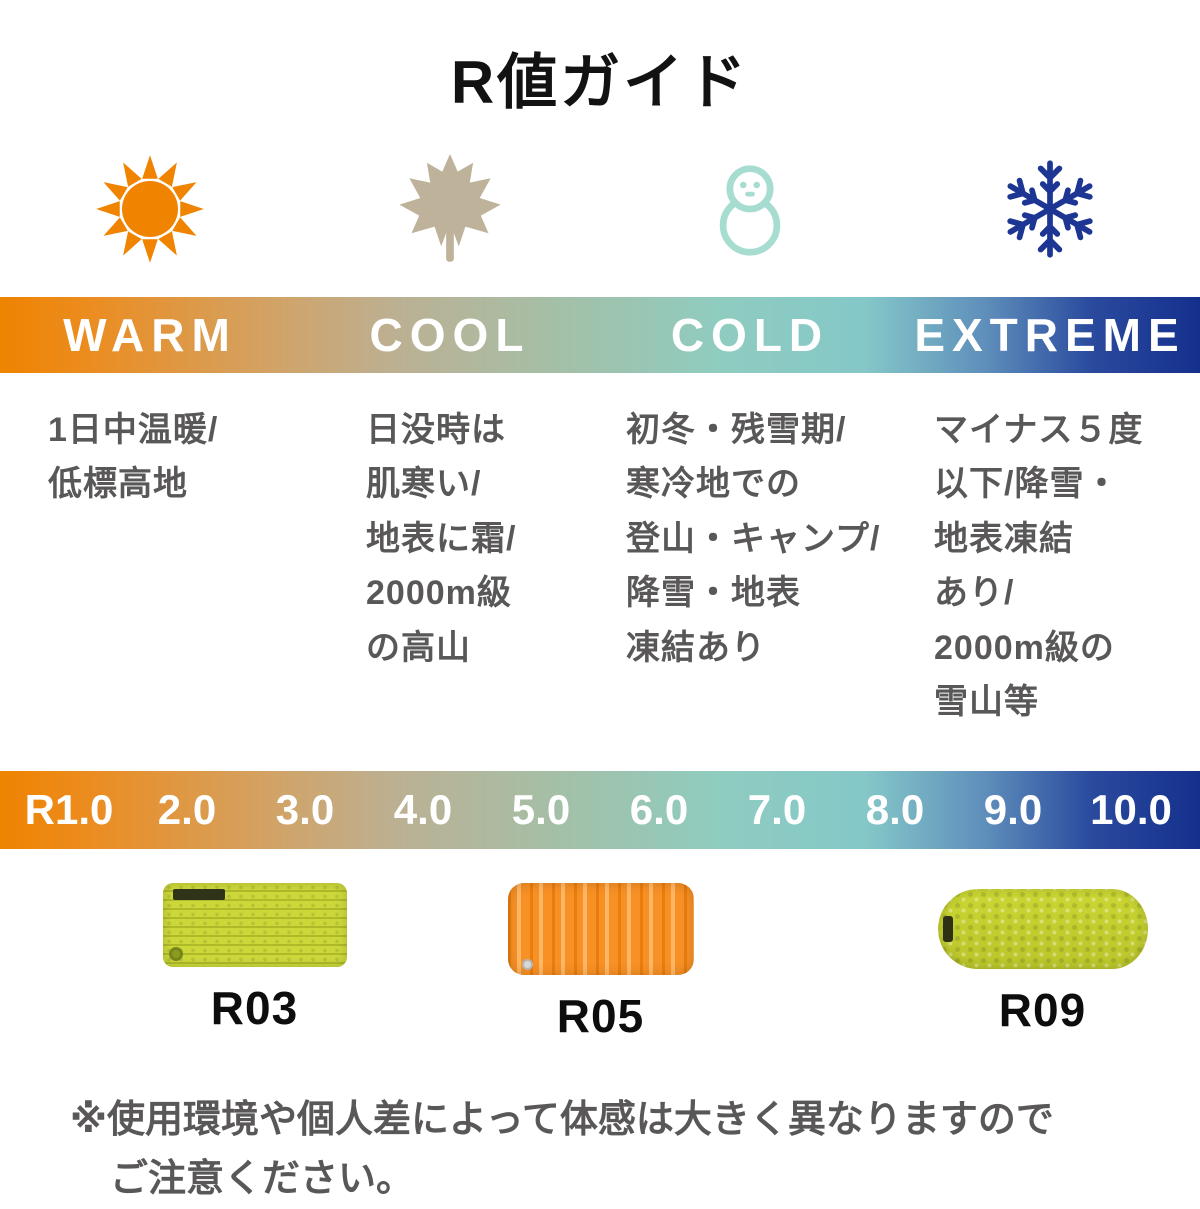 Image resolution: width=1200 pixels, height=1209 pixels. What do you see at coordinates (659, 810) in the screenshot?
I see `scale-value-6: 6.0` at bounding box center [659, 810].